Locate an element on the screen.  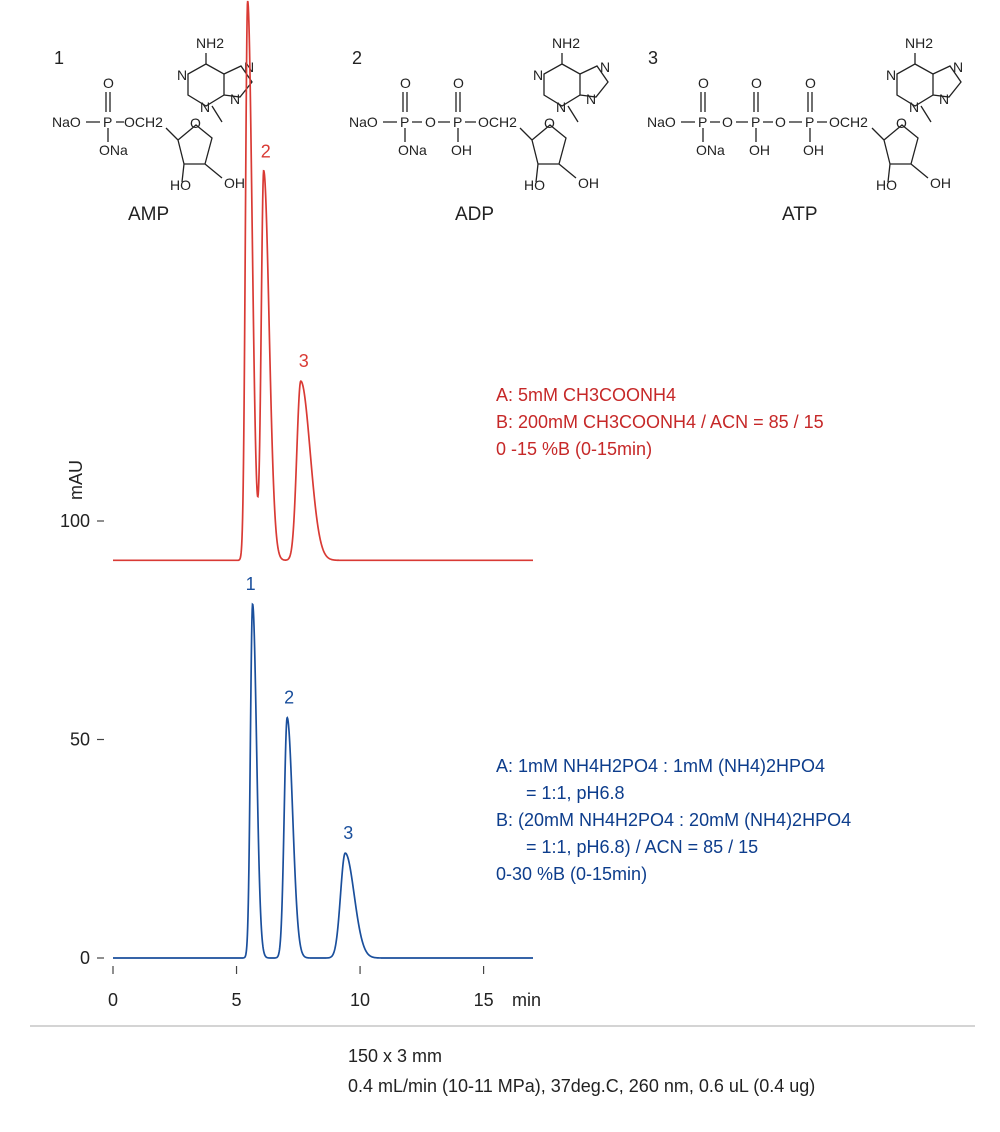
x-tick-label: 5 is located at coordinates (237, 1000).